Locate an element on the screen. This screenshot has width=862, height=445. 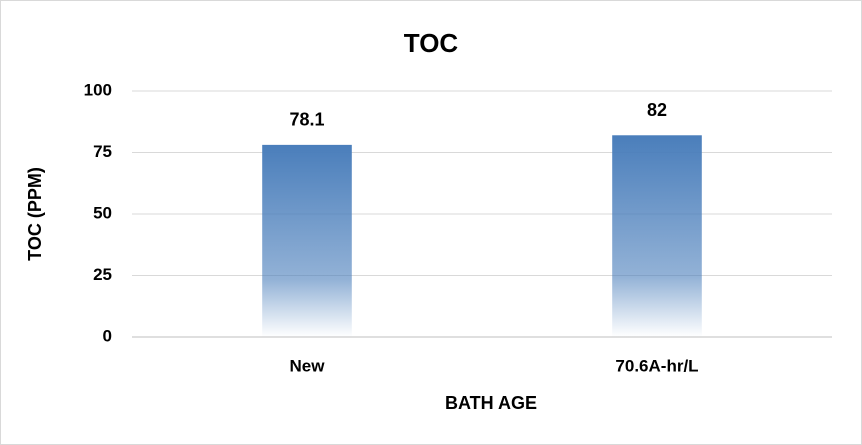
x-tick-label: New is located at coordinates (308, 365).